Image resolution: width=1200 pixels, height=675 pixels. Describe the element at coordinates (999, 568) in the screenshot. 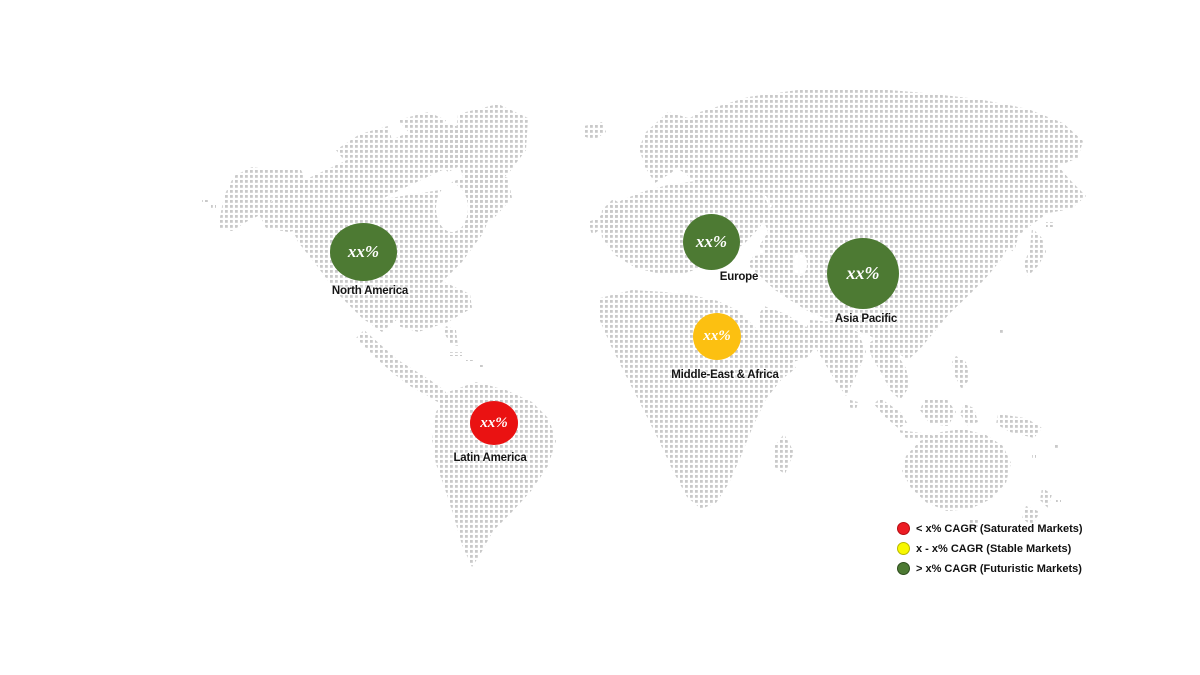

I see `legend-item-label: > x% CAGR (Futuristic Markets)` at that location.